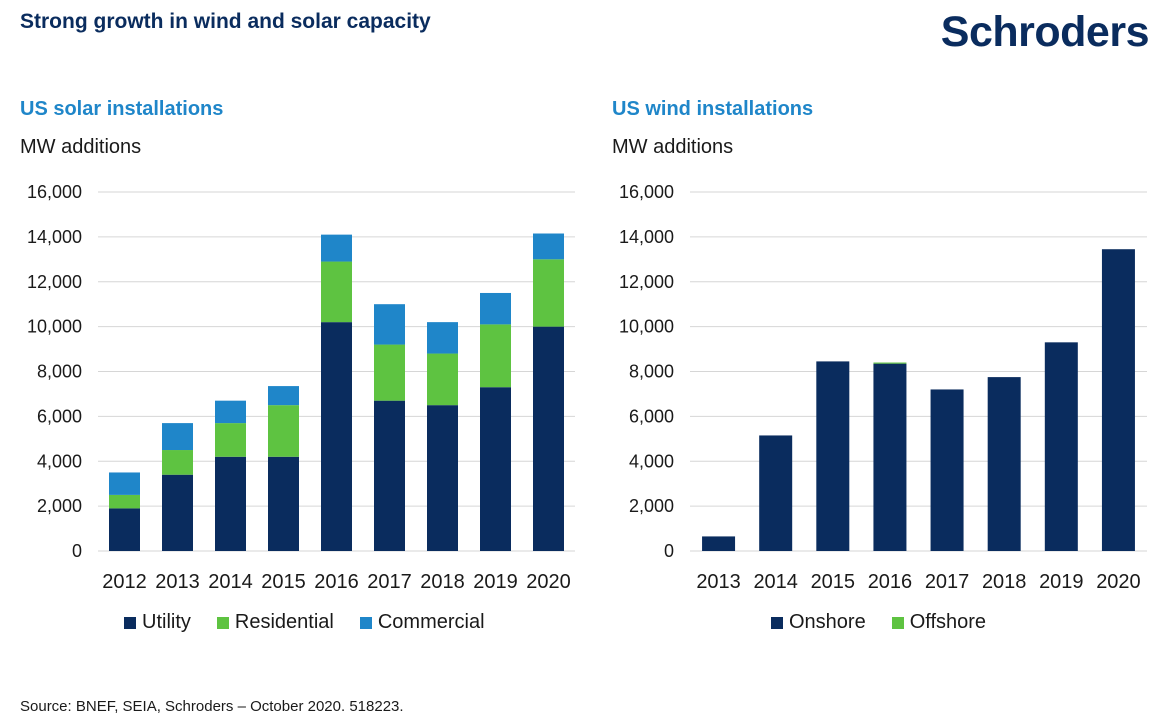  What do you see at coordinates (1118, 582) in the screenshot?
I see `us-wind-installations-x-tick-label: 2020` at bounding box center [1118, 582].